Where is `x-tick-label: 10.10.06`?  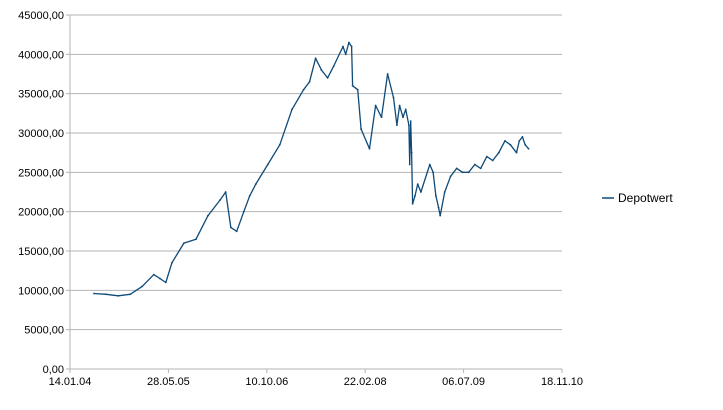
x-tick-label: 10.10.06 is located at coordinates (266, 382).